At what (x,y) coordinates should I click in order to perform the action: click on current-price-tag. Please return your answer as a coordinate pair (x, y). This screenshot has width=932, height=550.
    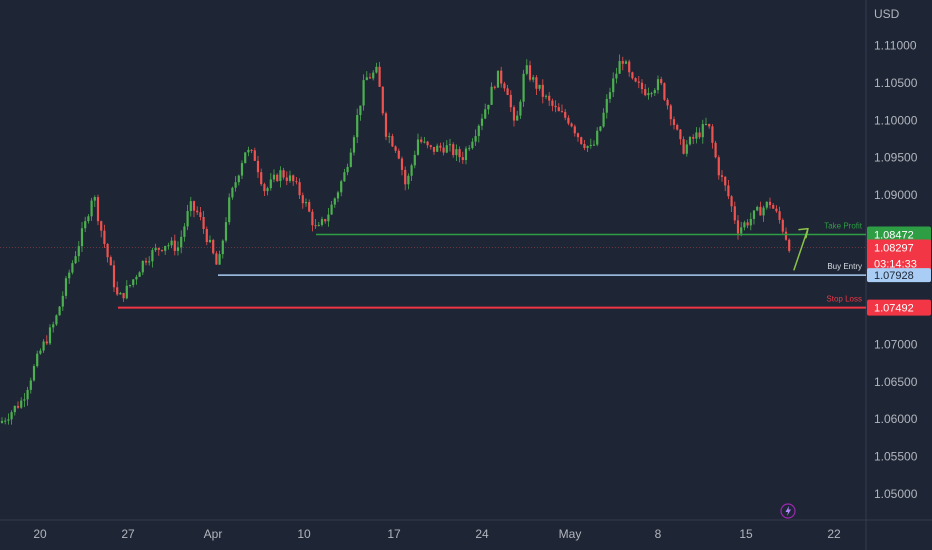
    Looking at the image, I should click on (899, 256).